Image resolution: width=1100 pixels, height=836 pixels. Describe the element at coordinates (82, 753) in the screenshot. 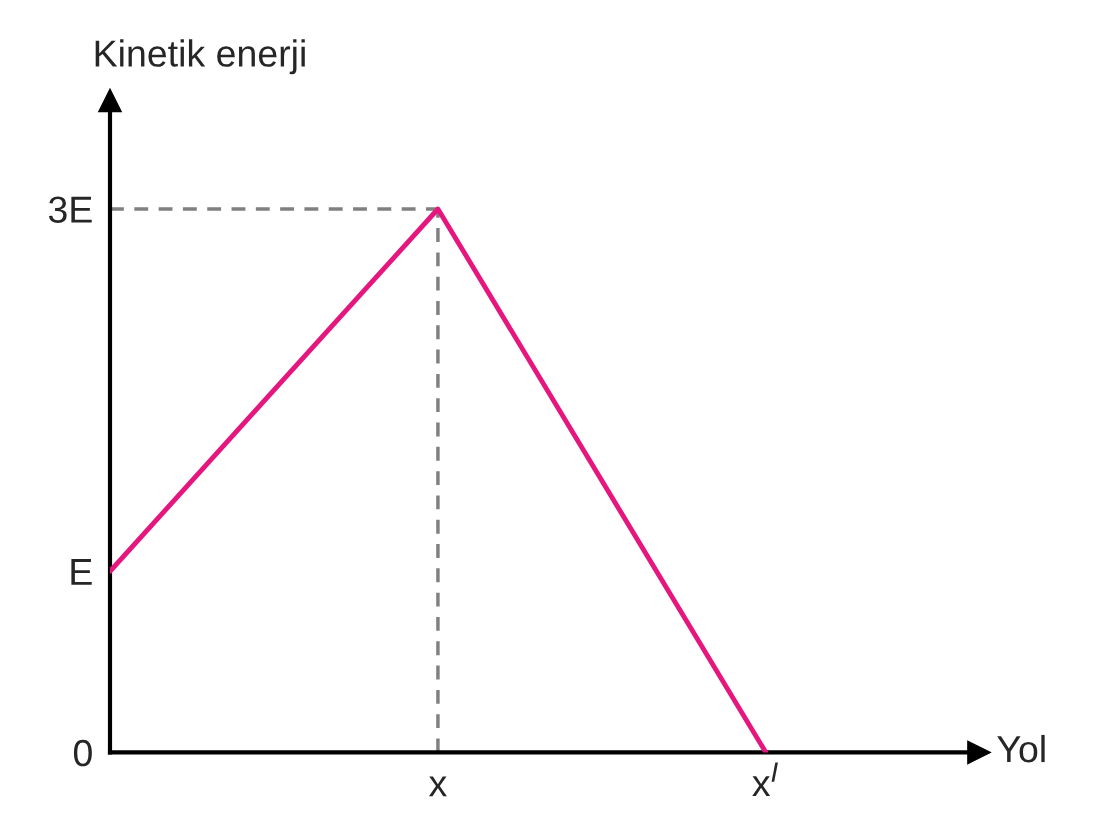

I see `y-tick-label: 0` at that location.